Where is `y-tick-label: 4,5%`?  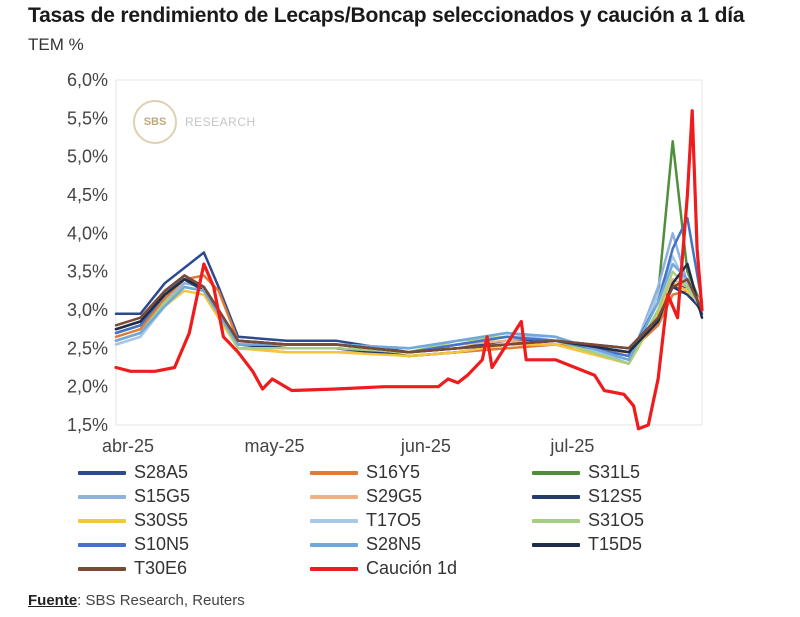 y-tick-label: 4,5% is located at coordinates (87, 195).